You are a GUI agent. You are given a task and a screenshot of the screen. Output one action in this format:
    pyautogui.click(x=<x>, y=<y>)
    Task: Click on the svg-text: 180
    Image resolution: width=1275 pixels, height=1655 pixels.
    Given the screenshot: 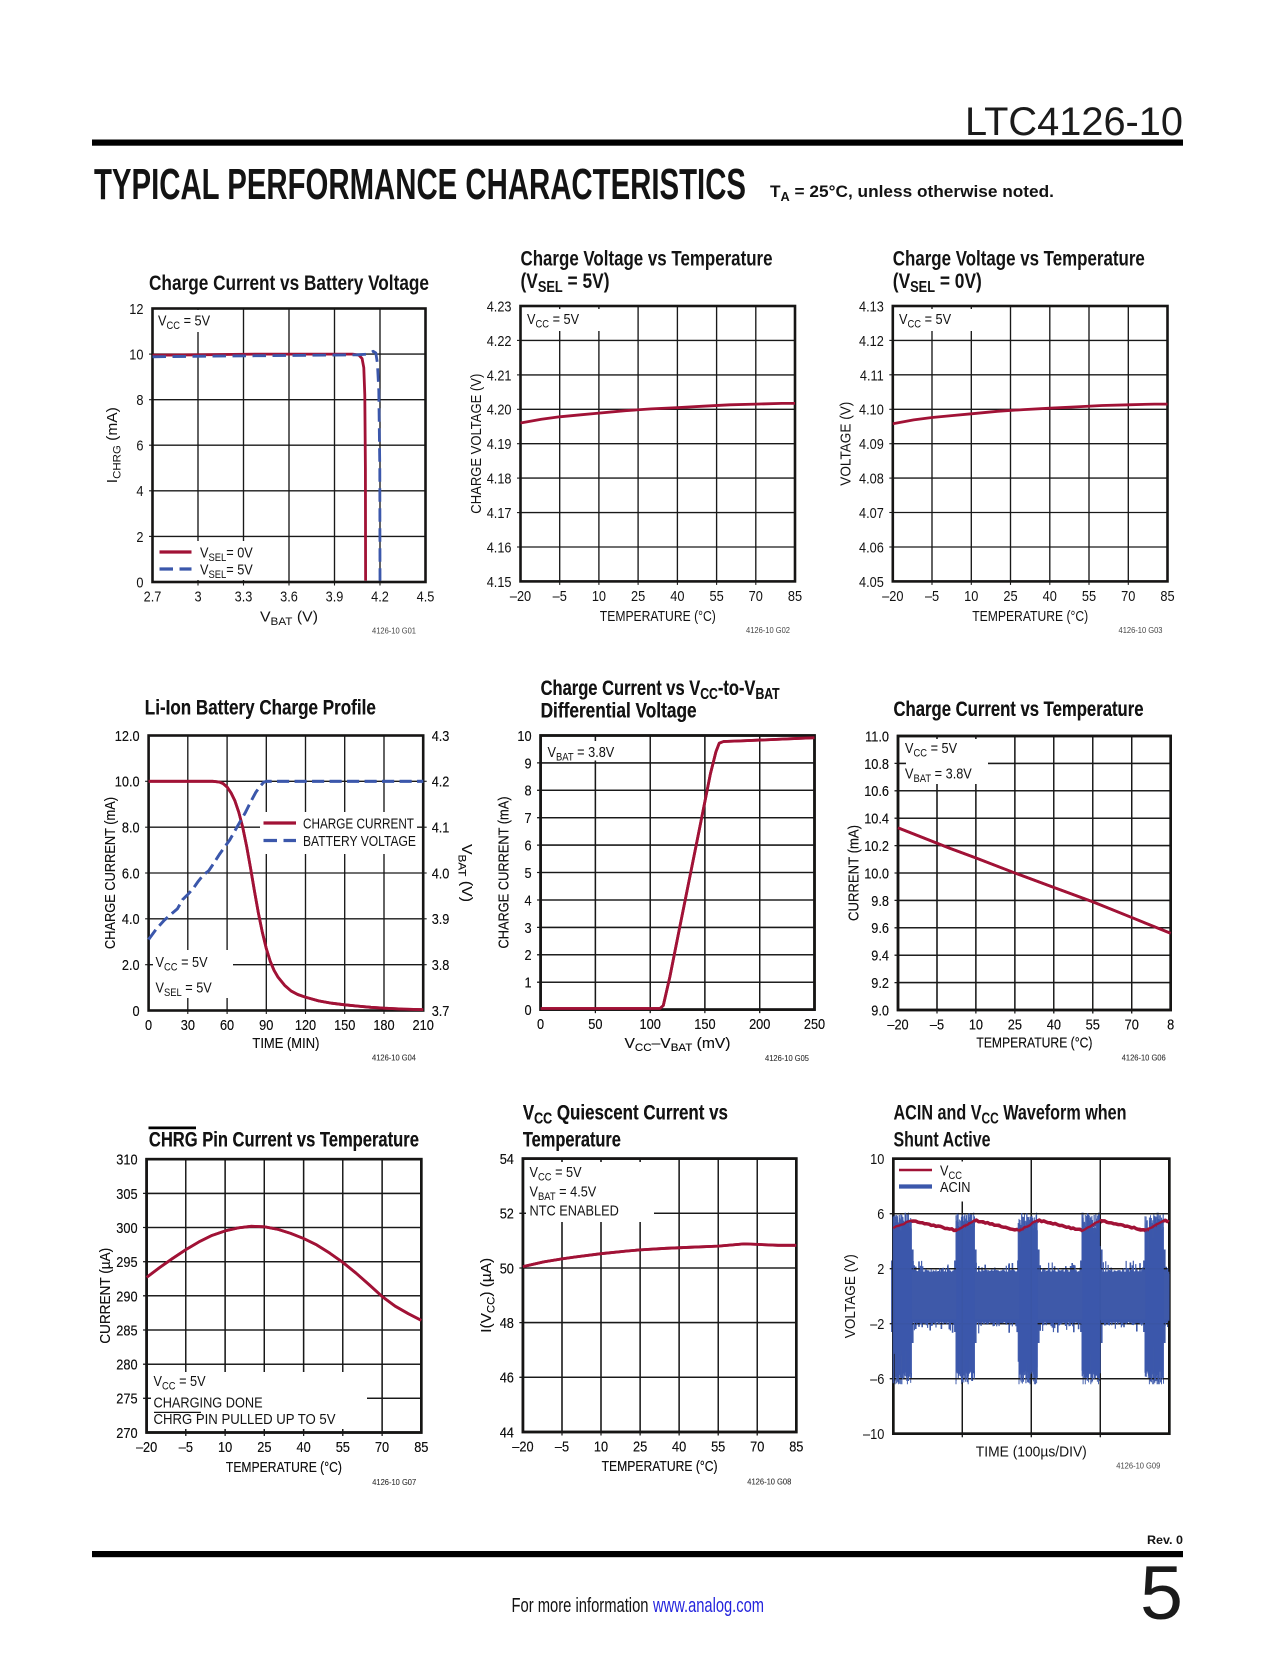 What is the action you would take?
    pyautogui.click(x=383, y=1025)
    